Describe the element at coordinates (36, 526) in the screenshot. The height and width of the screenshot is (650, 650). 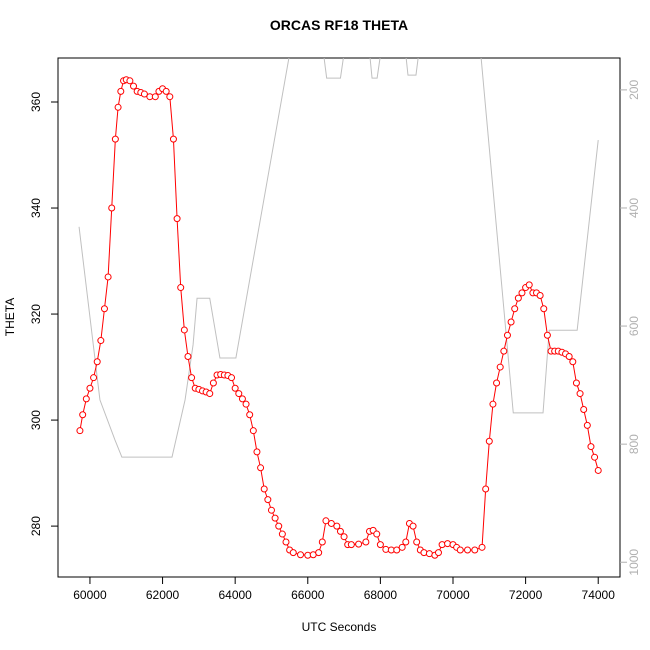
I see `y-tick-label: 280` at that location.